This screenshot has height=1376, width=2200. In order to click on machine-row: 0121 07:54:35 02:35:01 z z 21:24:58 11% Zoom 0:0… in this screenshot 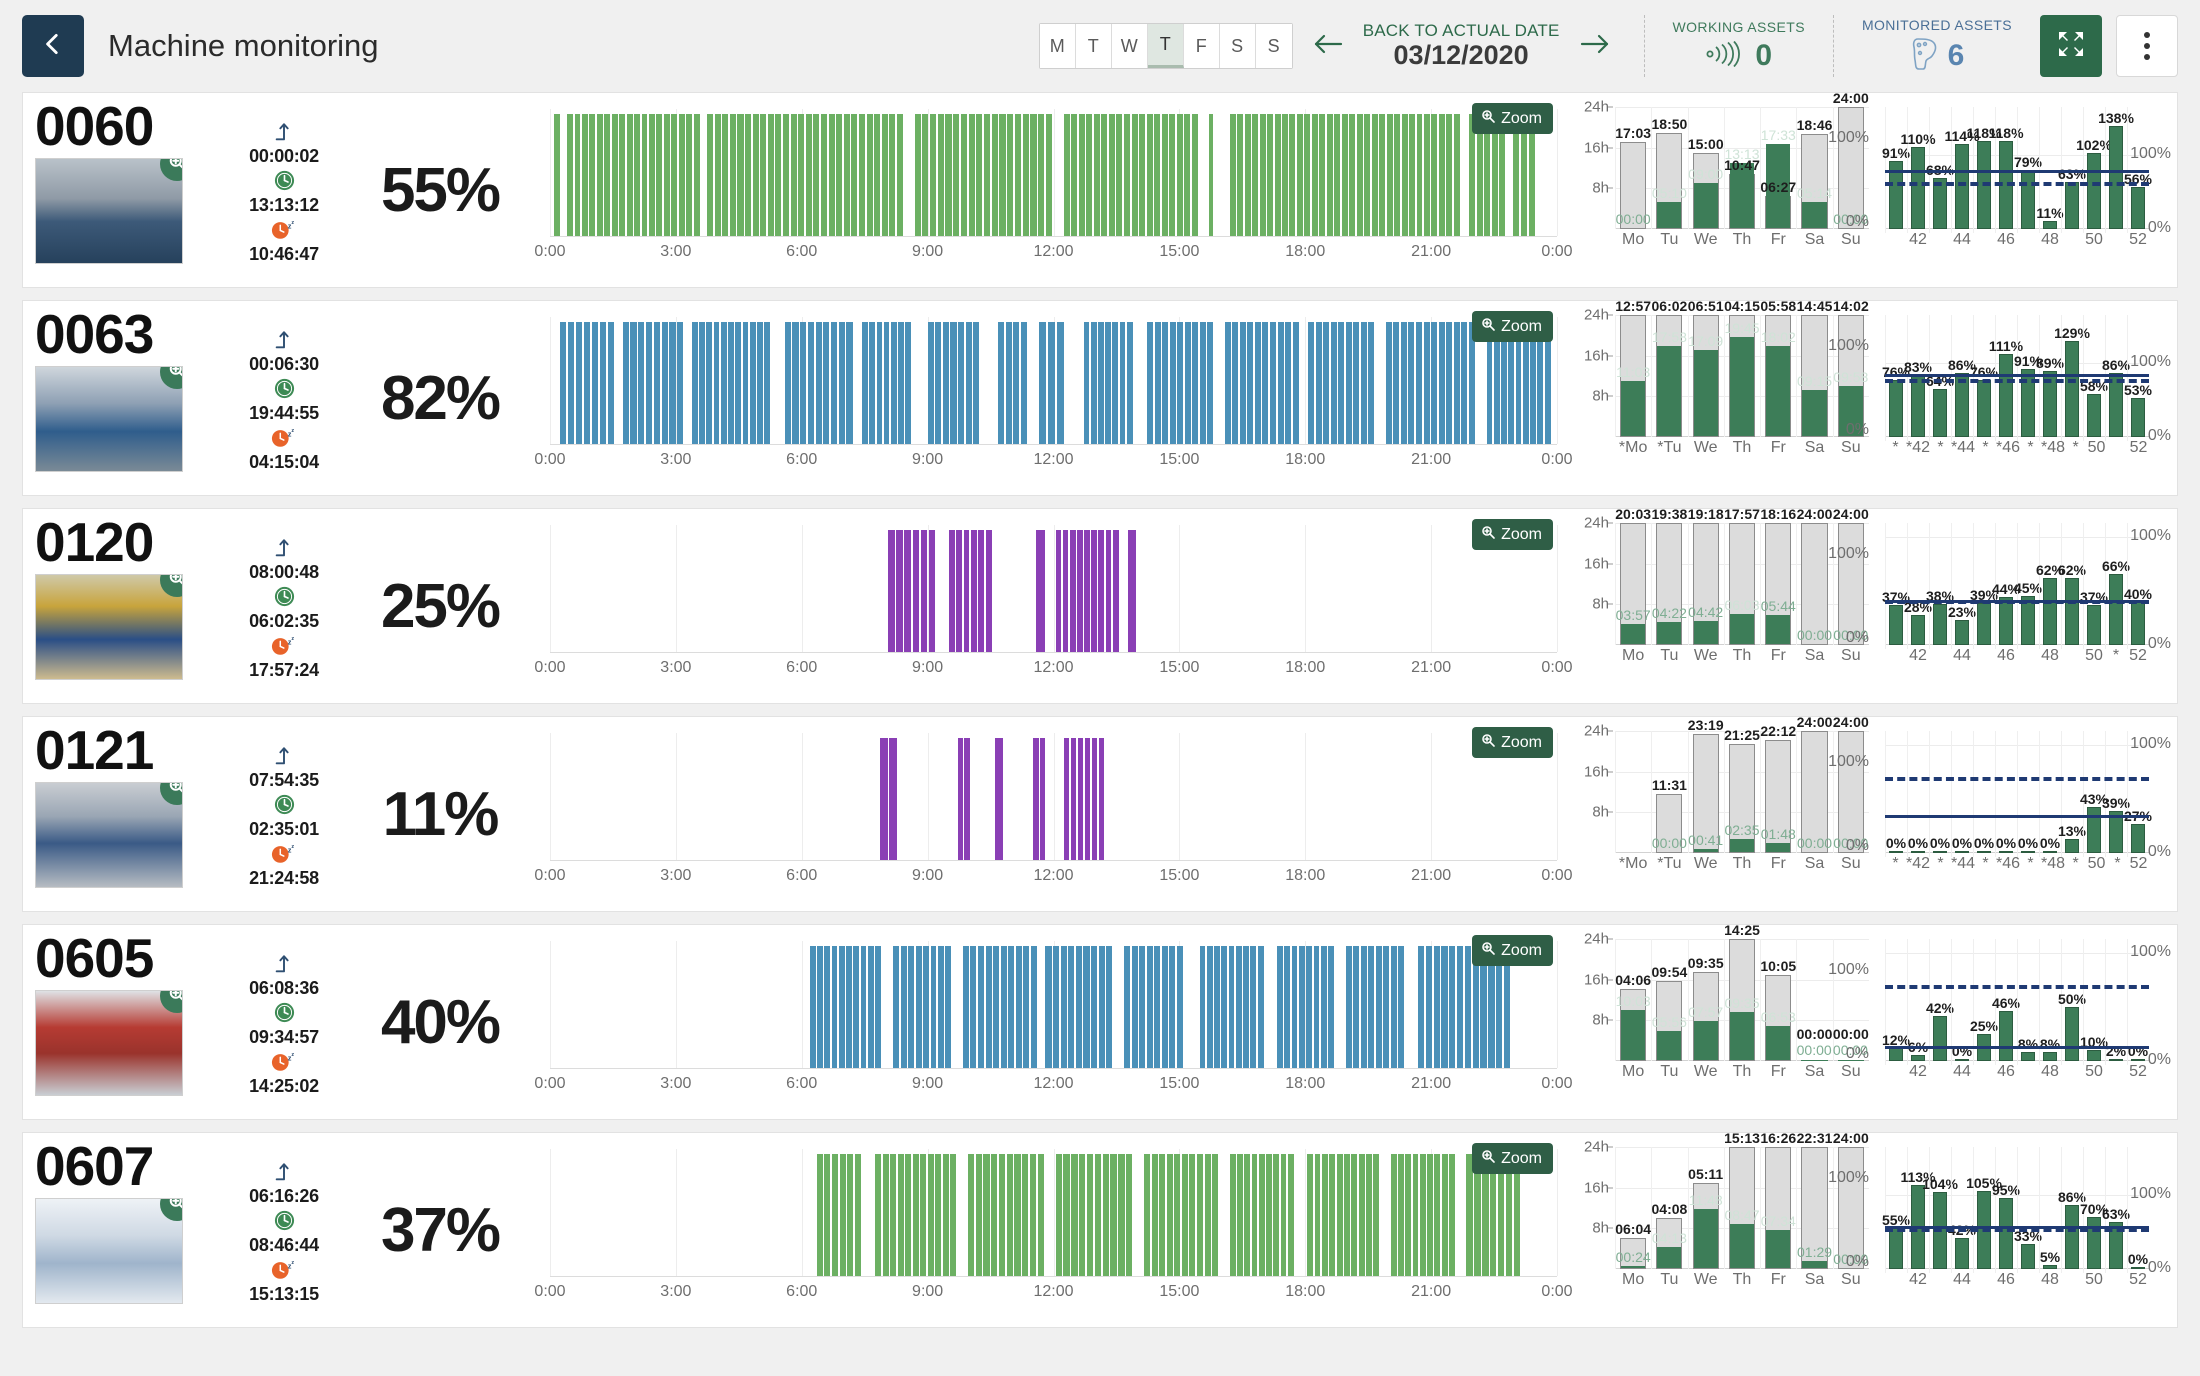, I will do `click(1100, 813)`.